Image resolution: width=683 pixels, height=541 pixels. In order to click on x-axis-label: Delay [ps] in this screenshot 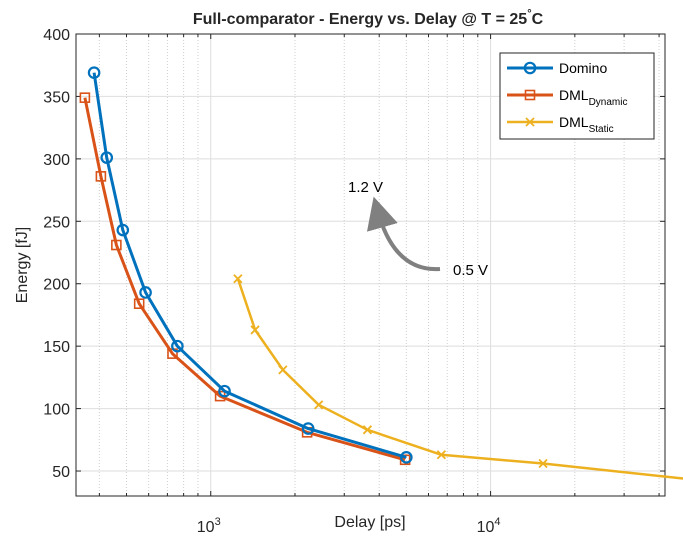, I will do `click(369, 522)`.